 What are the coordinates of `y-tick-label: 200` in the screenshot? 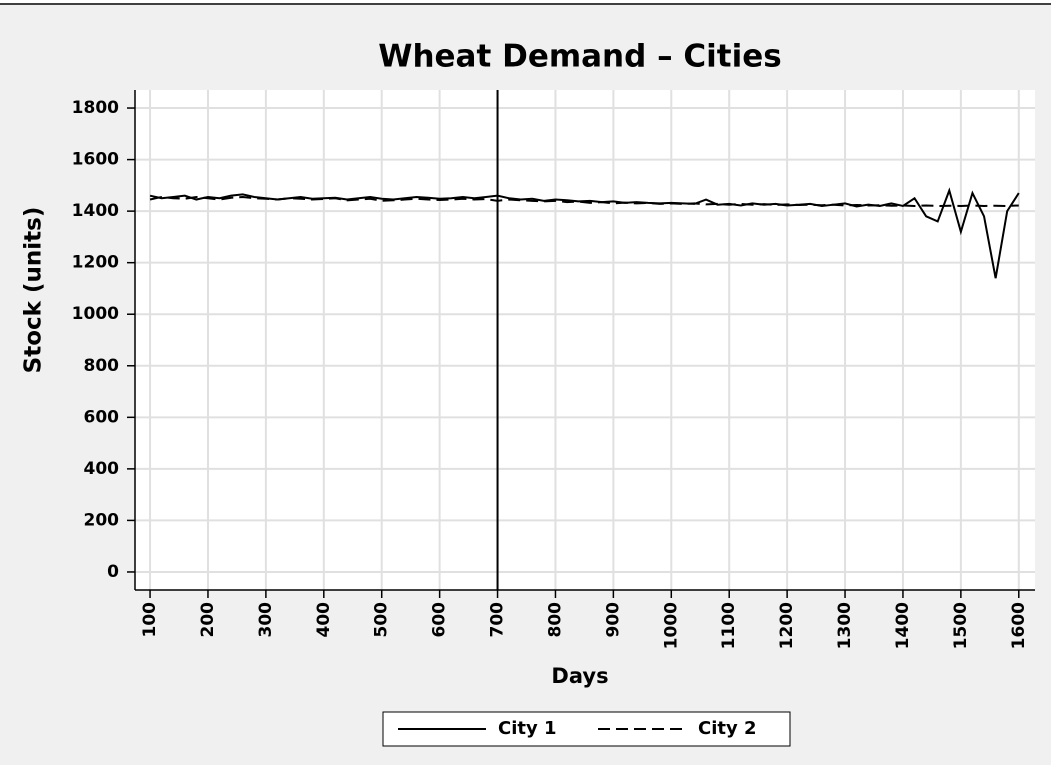 It's located at (102, 520).